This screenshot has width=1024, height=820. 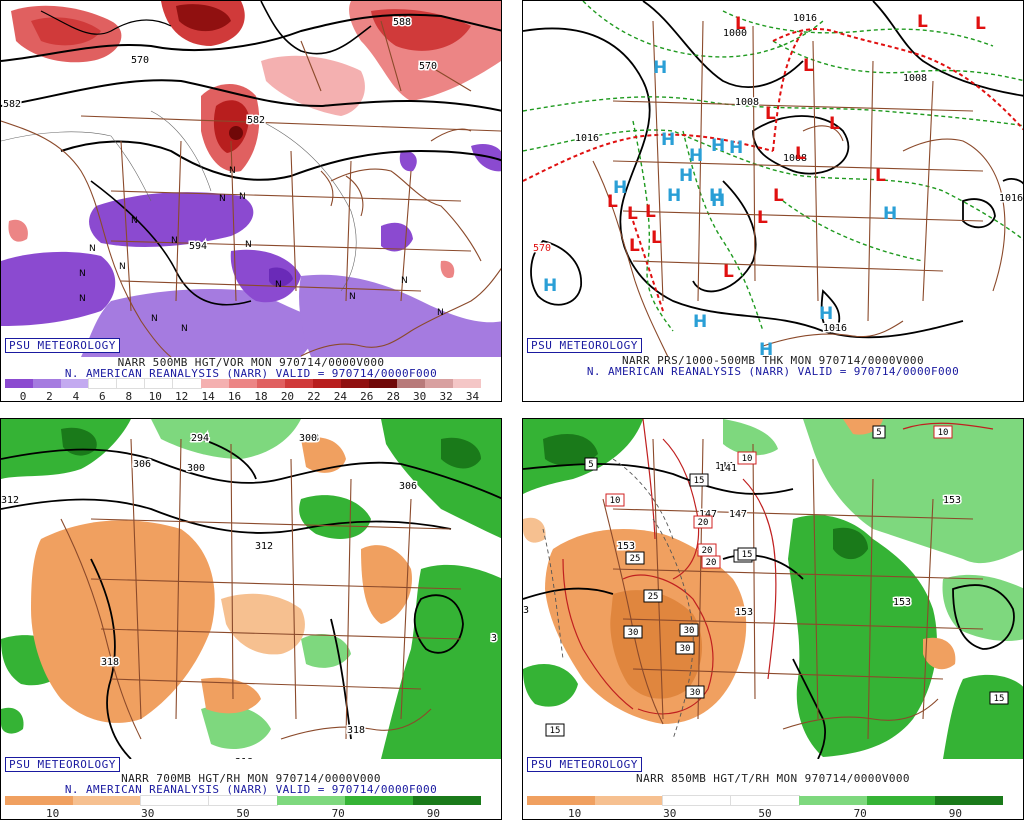 I want to click on isobar-label: 1000, so click(x=735, y=33).